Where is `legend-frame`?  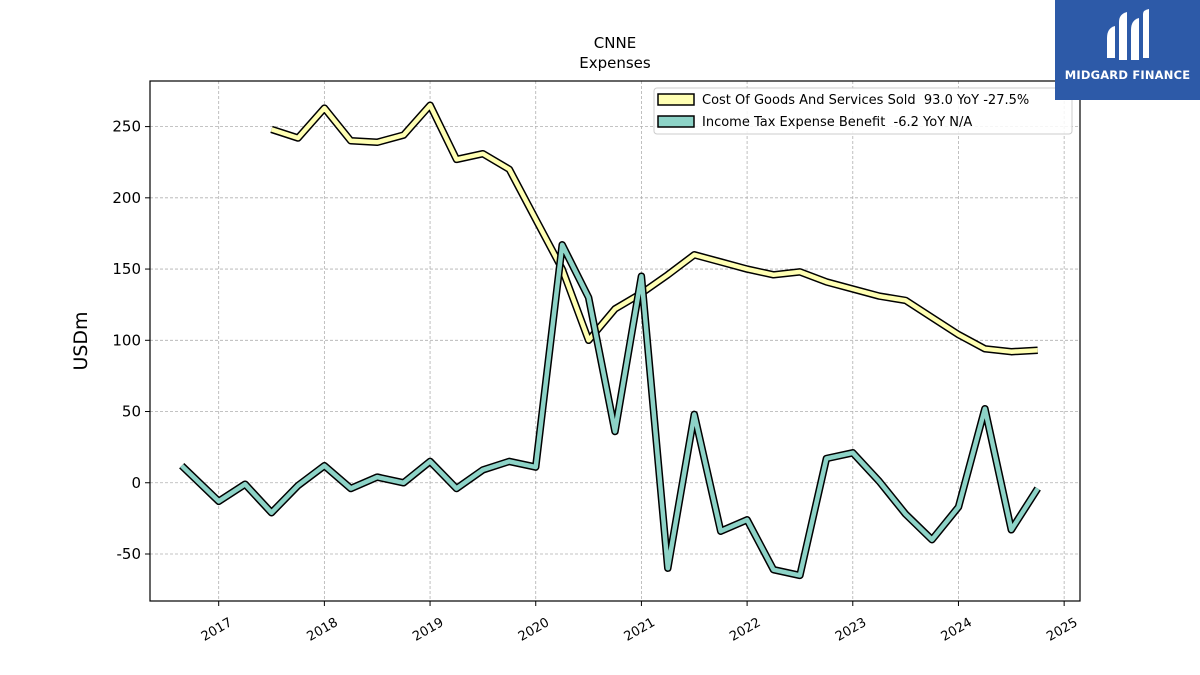 legend-frame is located at coordinates (863, 111).